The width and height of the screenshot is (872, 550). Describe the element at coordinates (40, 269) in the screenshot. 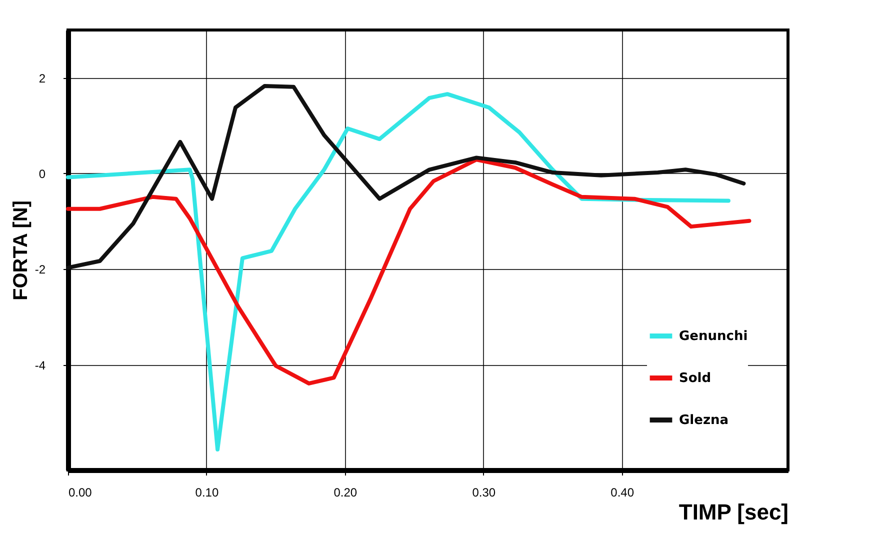

I see `y-tick-label: -2` at that location.